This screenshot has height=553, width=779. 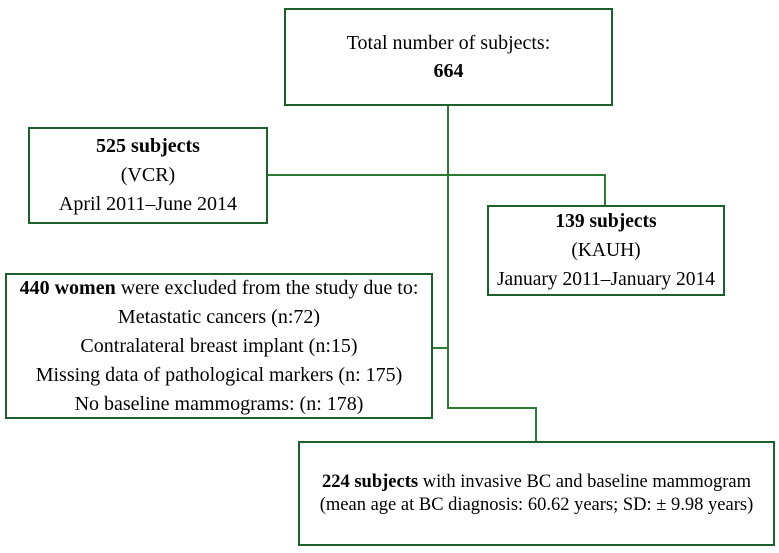 What do you see at coordinates (219, 403) in the screenshot?
I see `exclusion-reason: No baseline mammograms: (n: 178)` at bounding box center [219, 403].